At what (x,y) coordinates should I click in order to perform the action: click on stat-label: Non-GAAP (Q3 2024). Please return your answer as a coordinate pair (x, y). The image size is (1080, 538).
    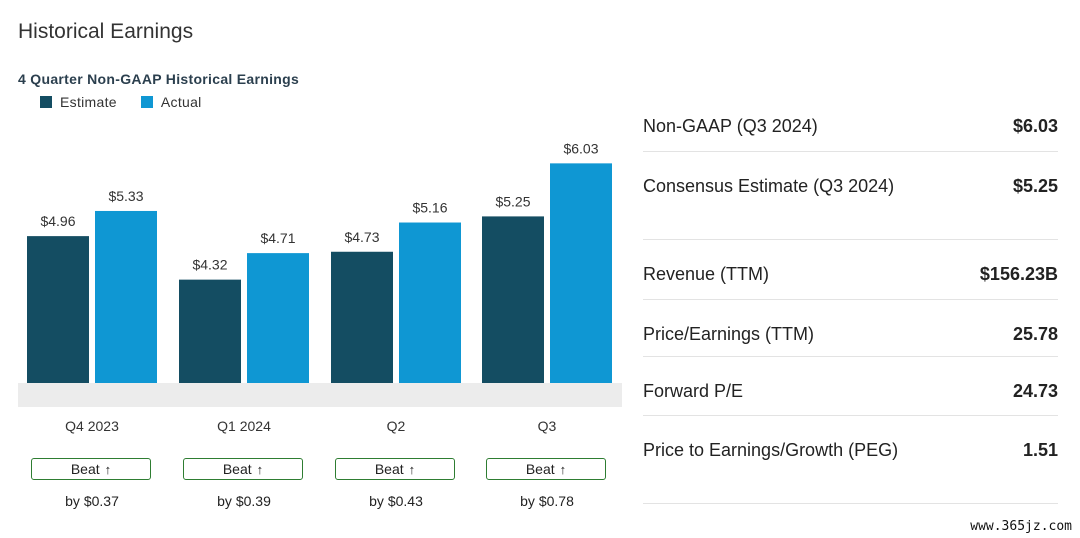
    Looking at the image, I should click on (730, 126).